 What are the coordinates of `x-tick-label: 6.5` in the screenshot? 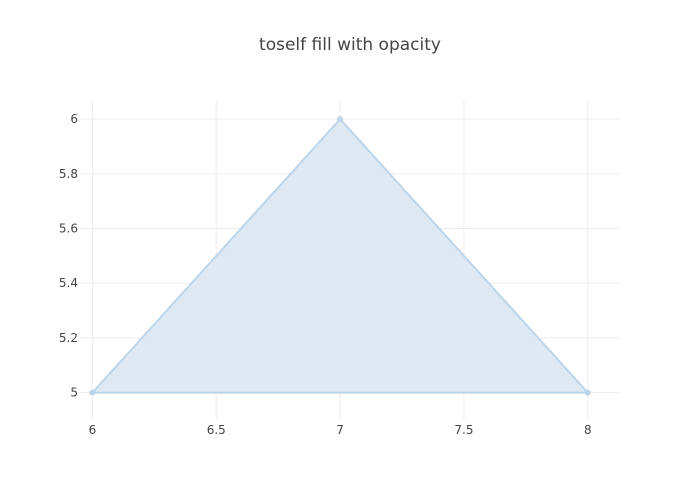 It's located at (216, 430).